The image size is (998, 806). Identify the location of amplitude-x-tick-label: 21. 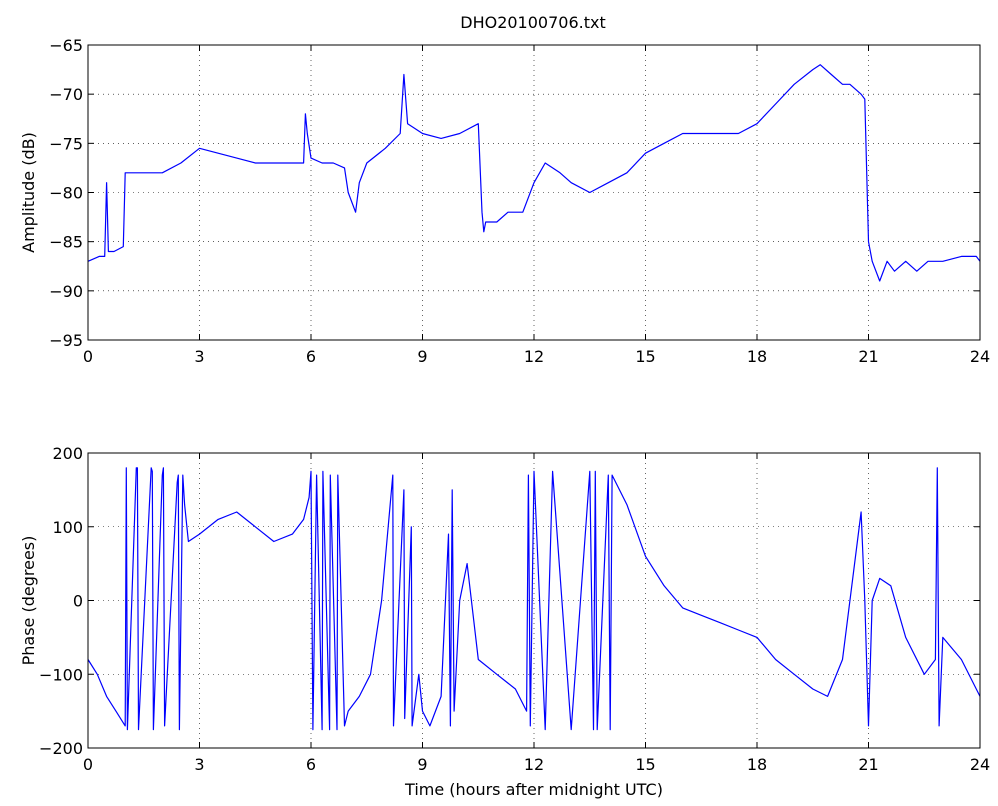
(868, 356).